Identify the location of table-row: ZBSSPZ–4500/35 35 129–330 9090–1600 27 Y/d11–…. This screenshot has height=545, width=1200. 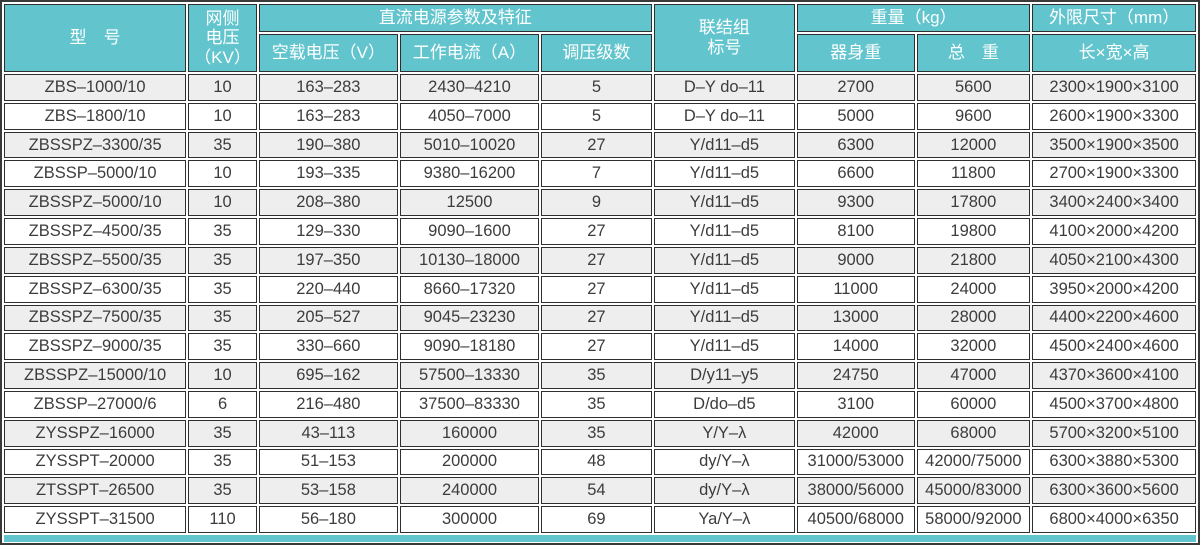
(600, 231).